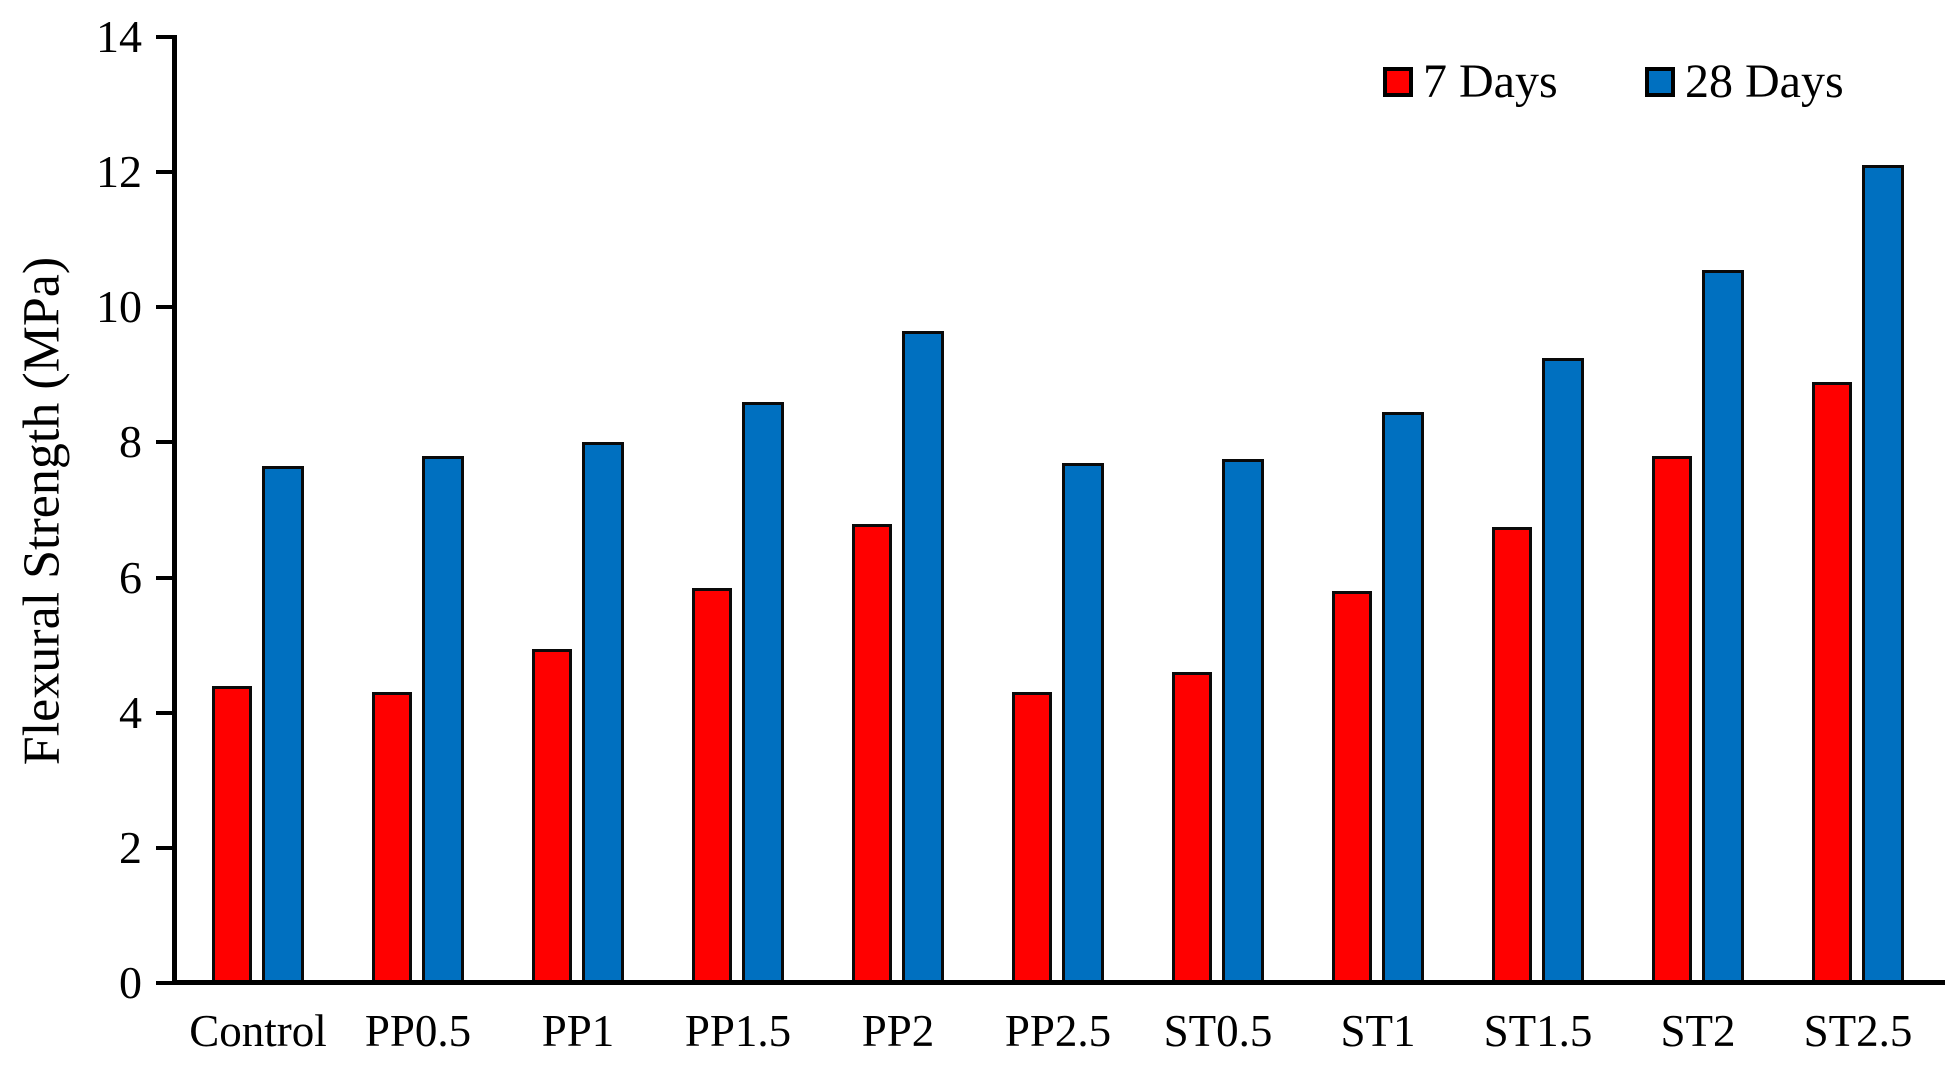 Image resolution: width=1951 pixels, height=1083 pixels. I want to click on bar-28-days-st0.5, so click(1243, 721).